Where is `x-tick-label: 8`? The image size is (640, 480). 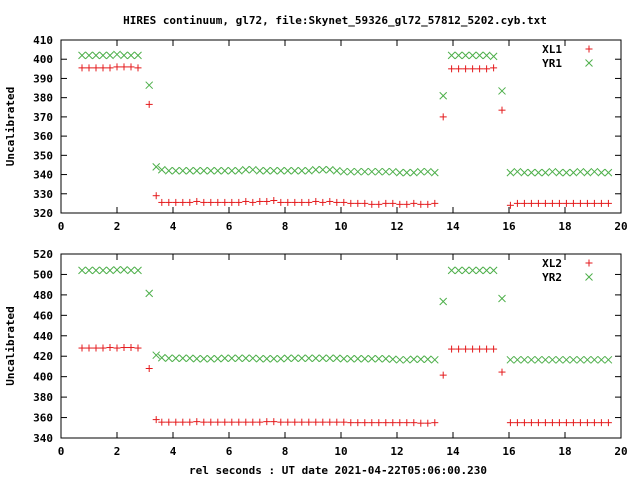
x-tick-label: 8 is located at coordinates (285, 226).